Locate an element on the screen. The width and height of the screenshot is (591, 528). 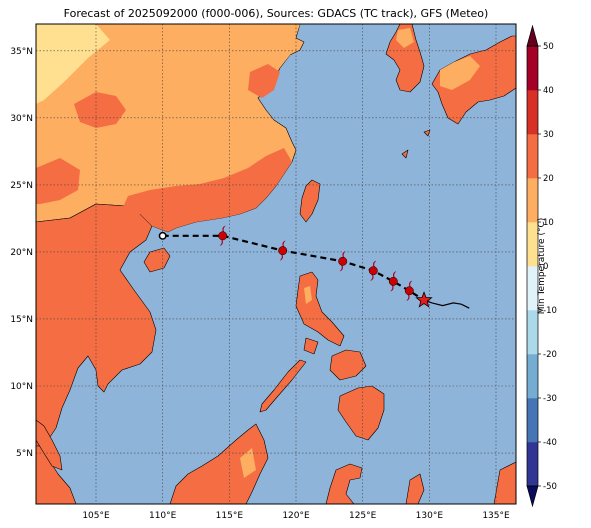
contour-warm-central-china is located at coordinates (100, 110).